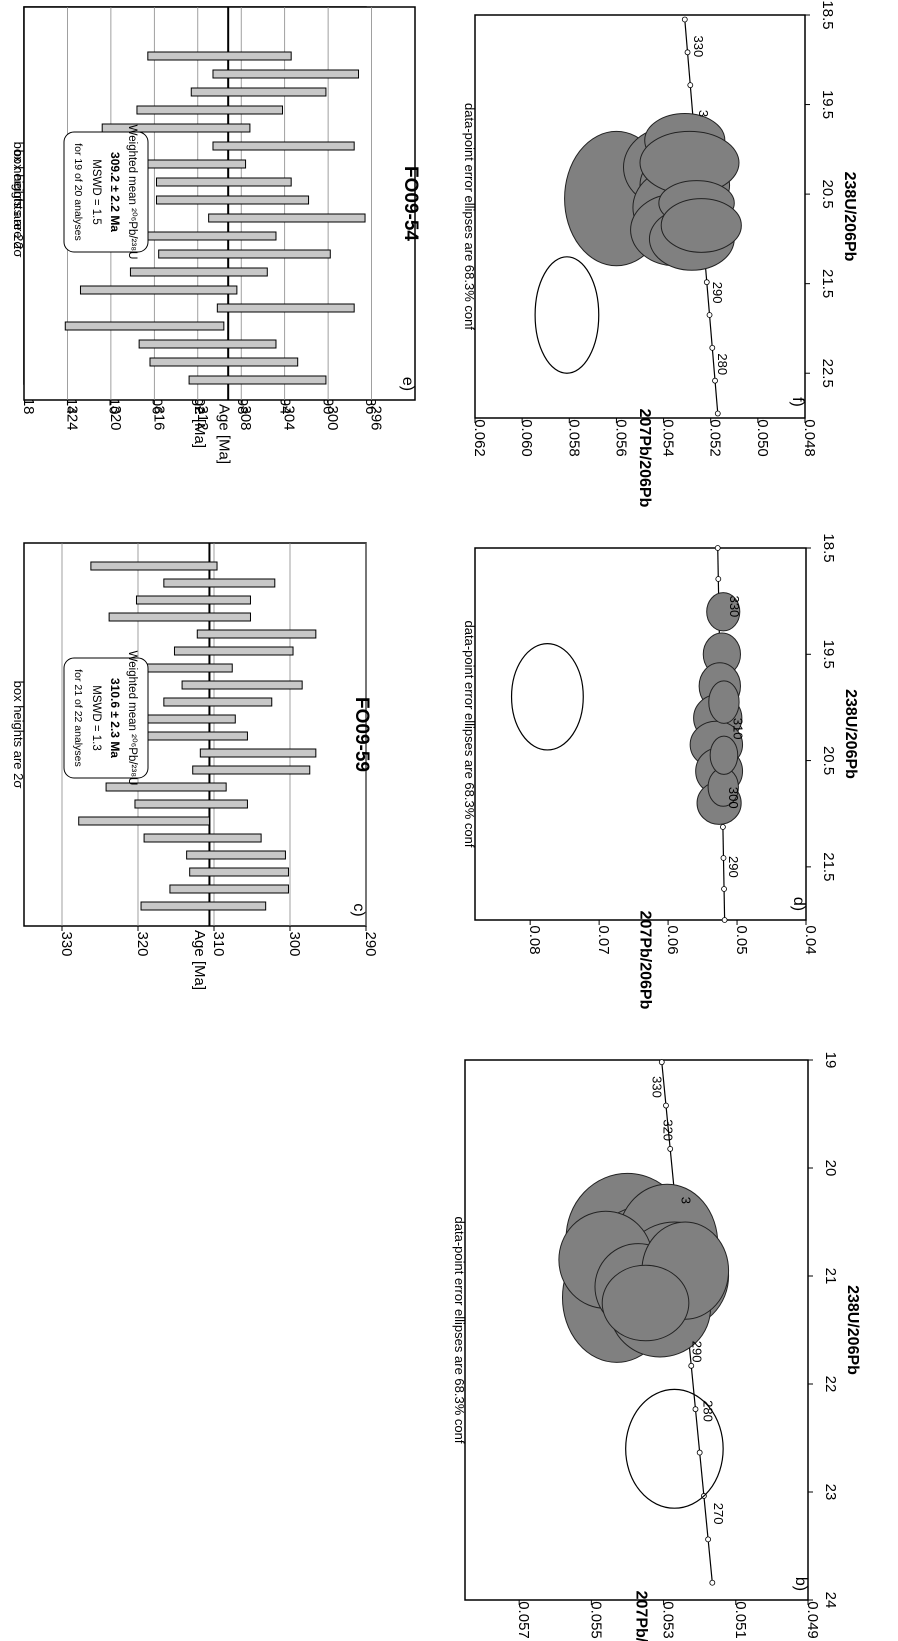 The height and width of the screenshot is (1641, 898). Describe the element at coordinates (740, 1620) in the screenshot. I see `y-tick-label: 0.051` at that location.